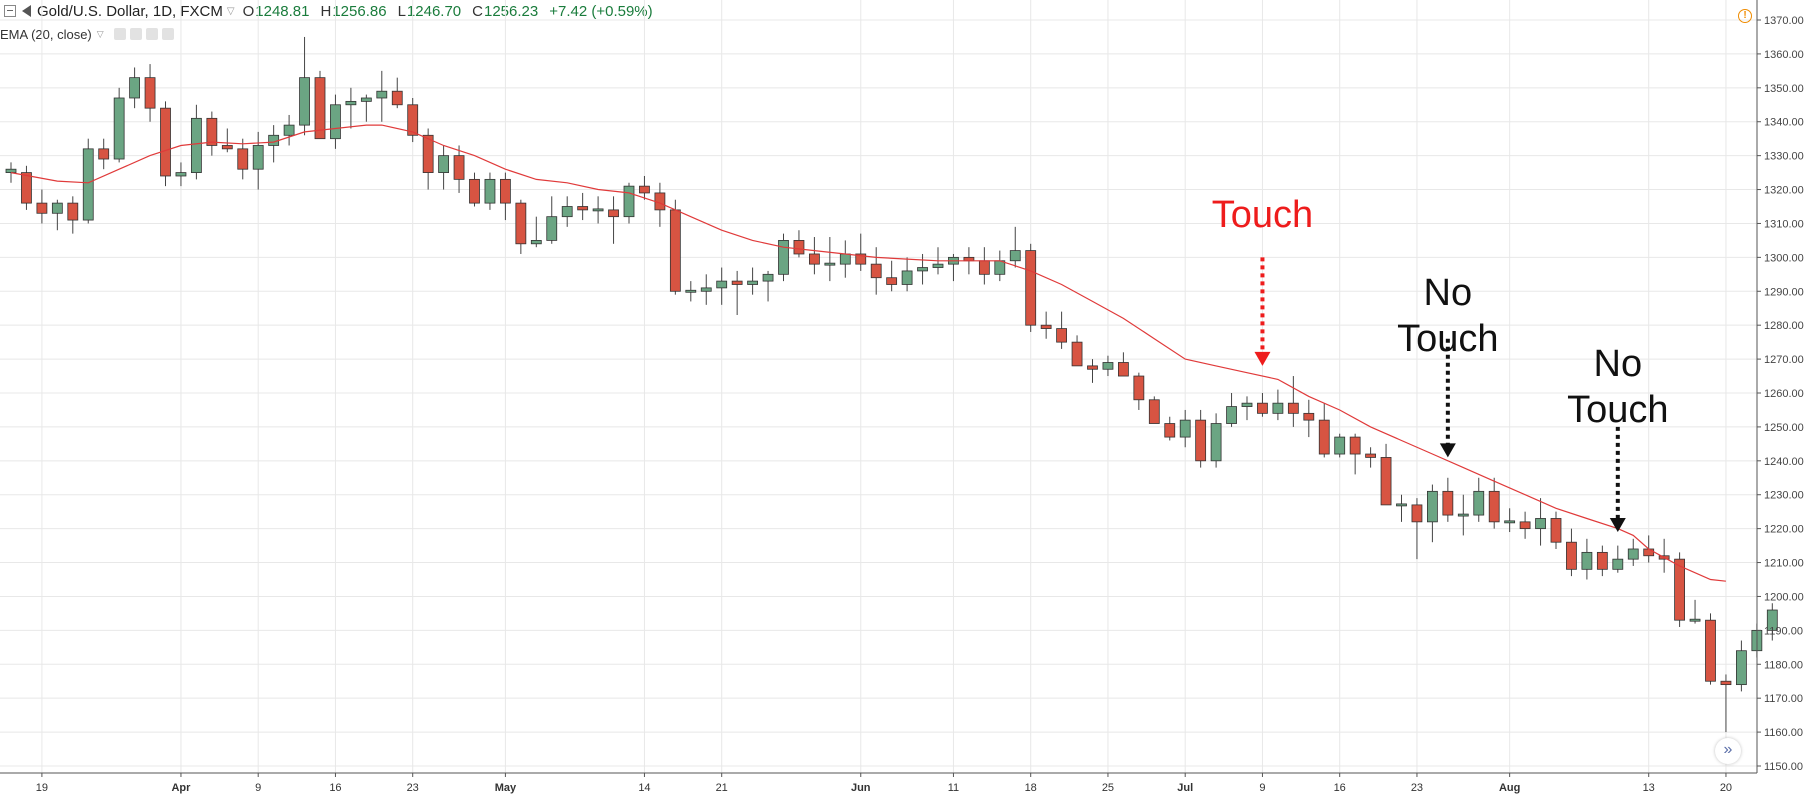  I want to click on scroll-to-realtime-icon: », so click(1728, 751).